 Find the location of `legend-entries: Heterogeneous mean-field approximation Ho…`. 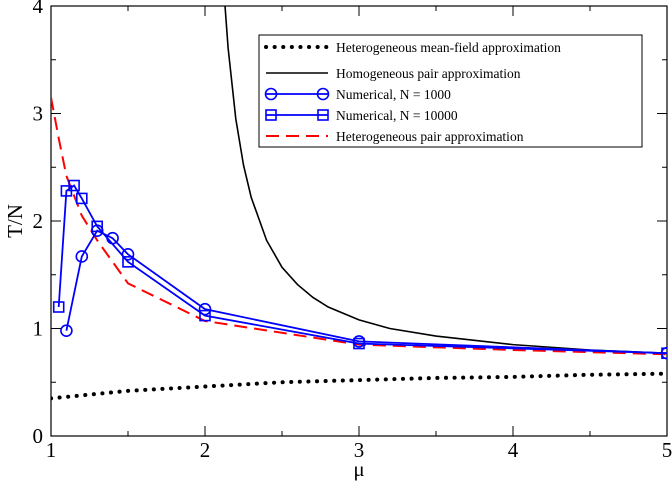

legend-entries: Heterogeneous mean-field approximation Ho… is located at coordinates (412, 92).